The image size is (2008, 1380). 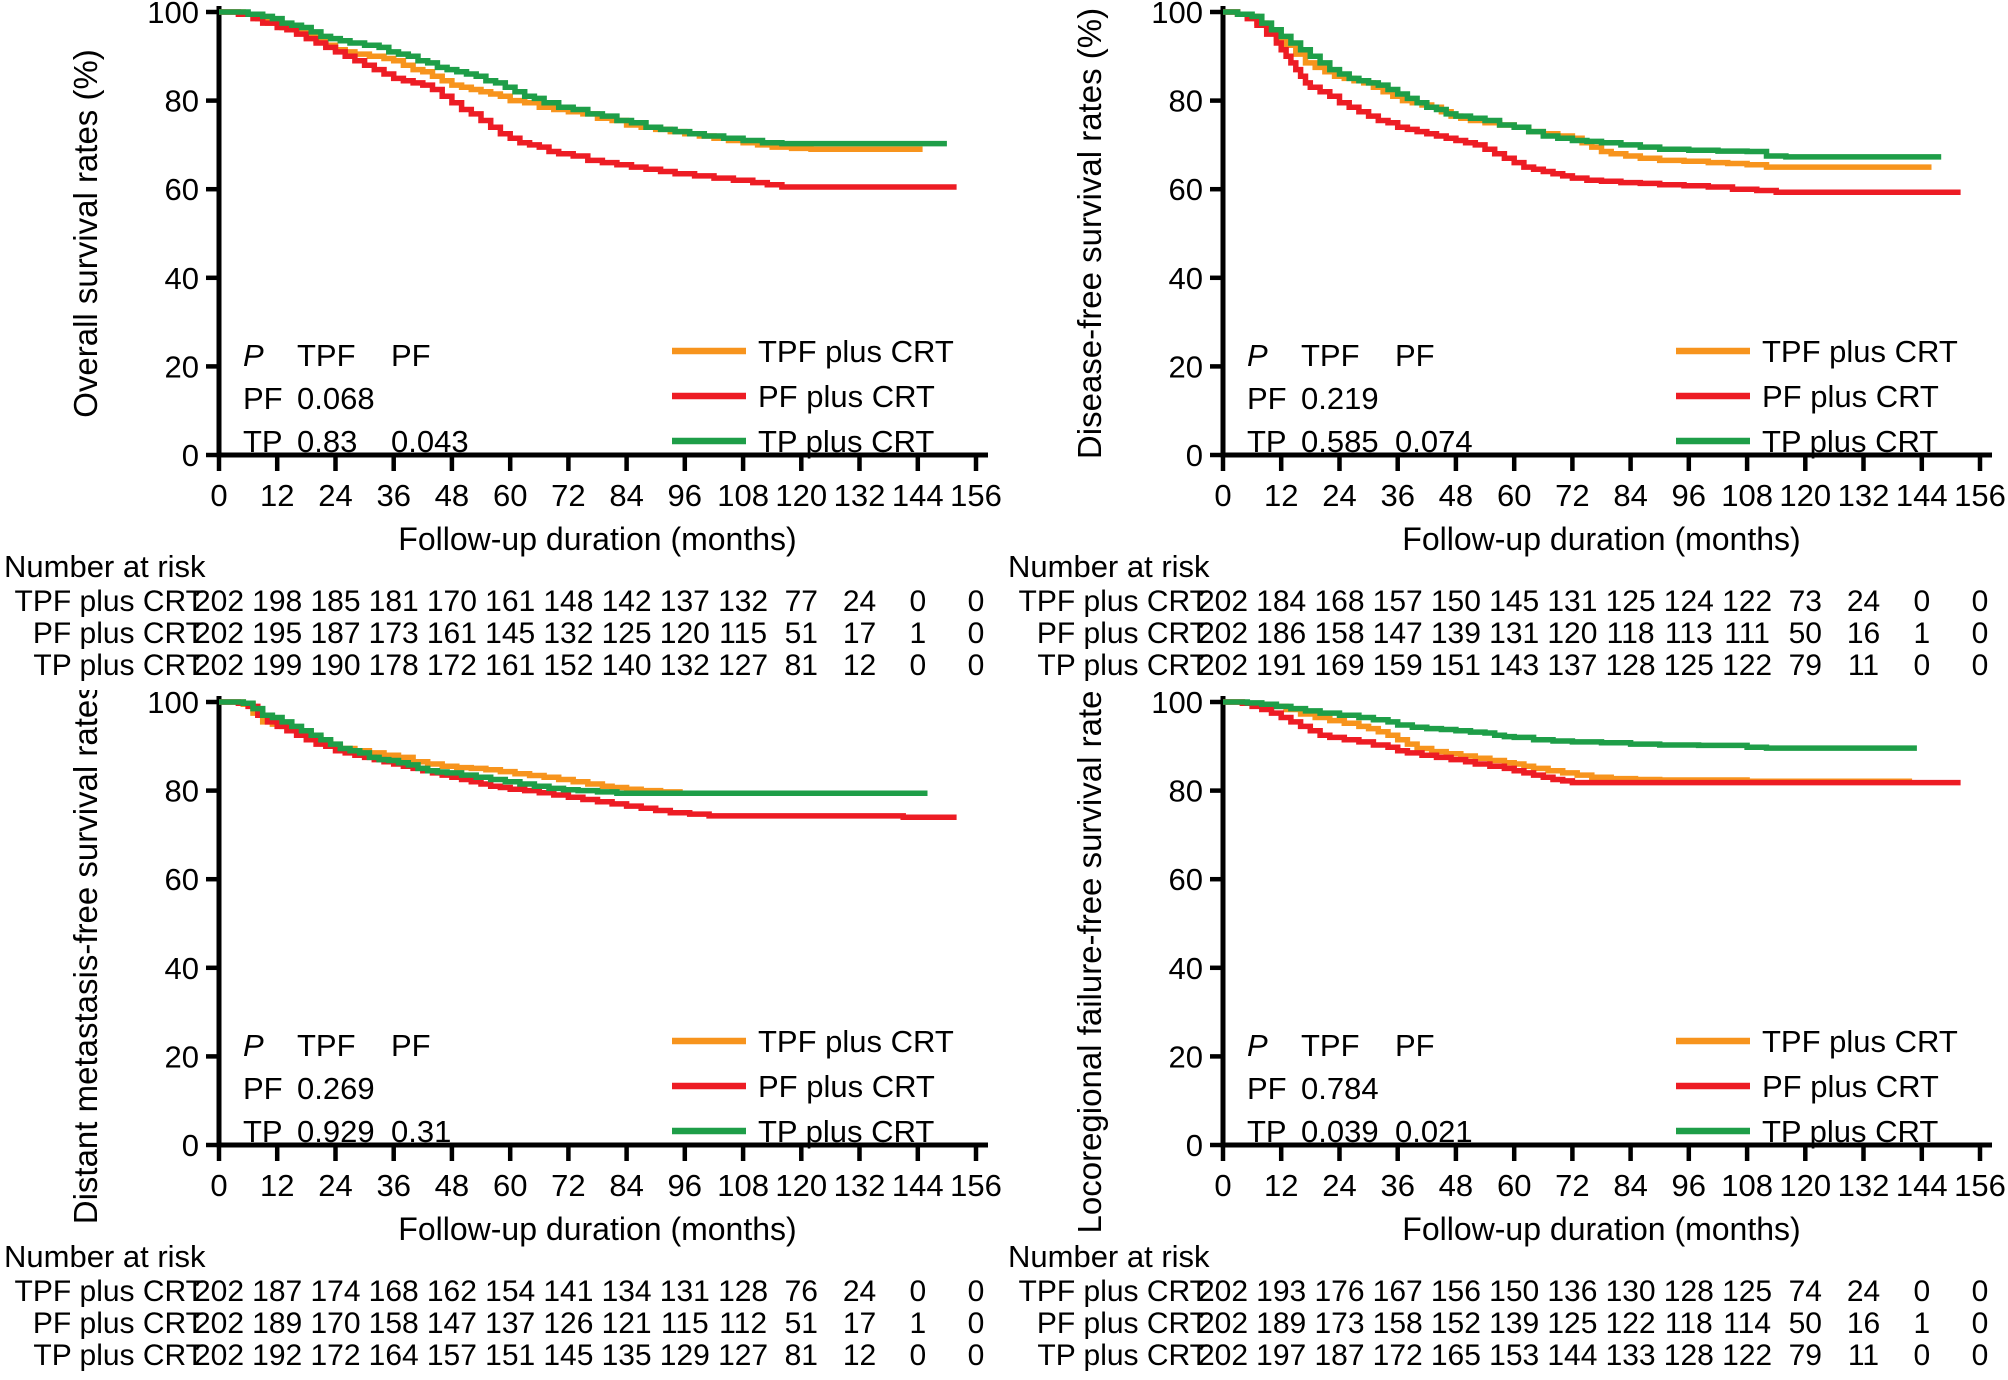 I want to click on risk-value: 50, so click(x=1805, y=1323).